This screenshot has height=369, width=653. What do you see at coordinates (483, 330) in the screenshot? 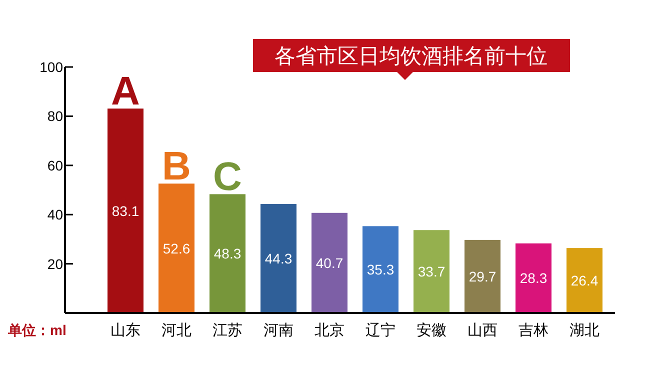
I see `x-tick-label: 山西` at bounding box center [483, 330].